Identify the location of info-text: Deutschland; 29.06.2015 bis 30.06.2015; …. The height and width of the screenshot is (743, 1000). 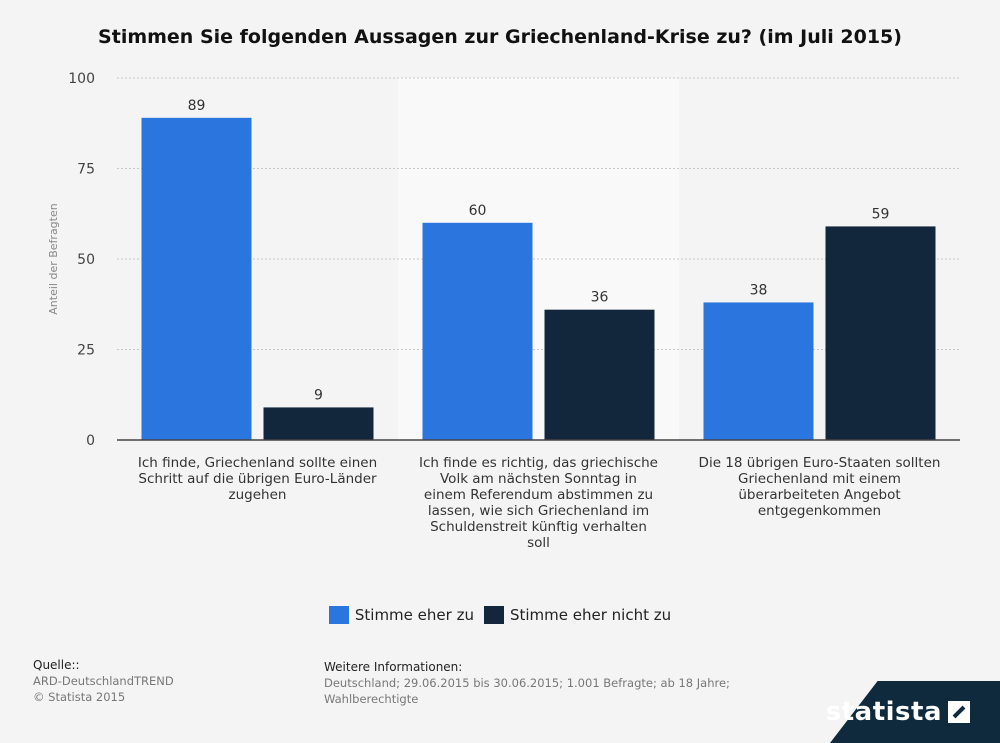
(527, 691).